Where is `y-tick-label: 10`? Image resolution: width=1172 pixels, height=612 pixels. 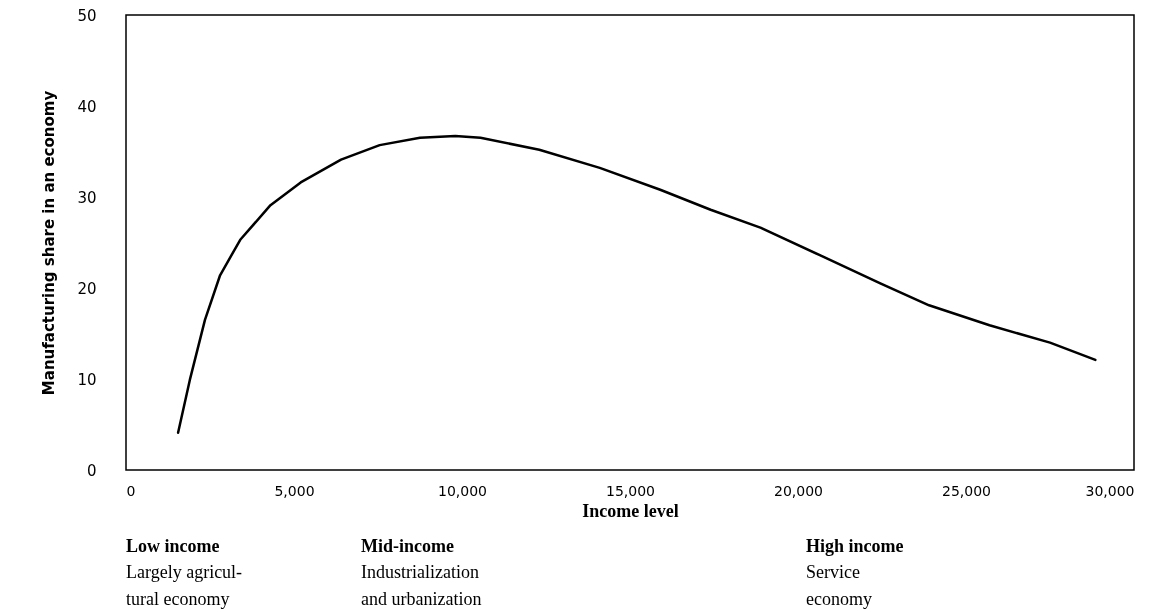 y-tick-label: 10 is located at coordinates (87, 379).